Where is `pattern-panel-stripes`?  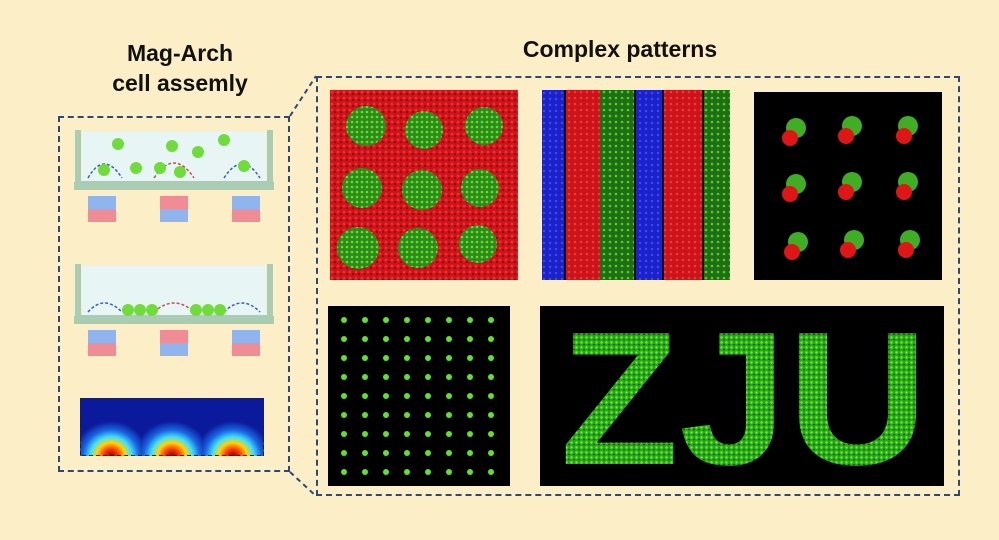
pattern-panel-stripes is located at coordinates (636, 185).